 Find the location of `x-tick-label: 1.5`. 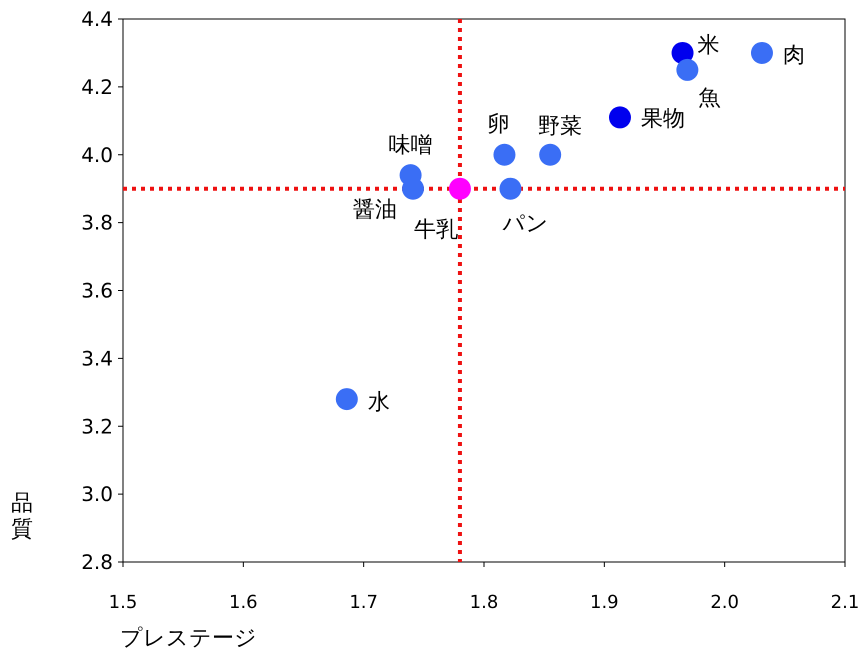

x-tick-label: 1.5 is located at coordinates (123, 602).